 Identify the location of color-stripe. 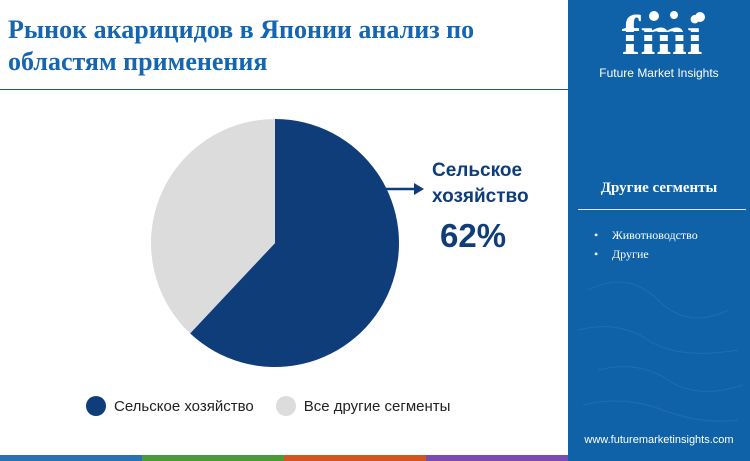
(284, 458).